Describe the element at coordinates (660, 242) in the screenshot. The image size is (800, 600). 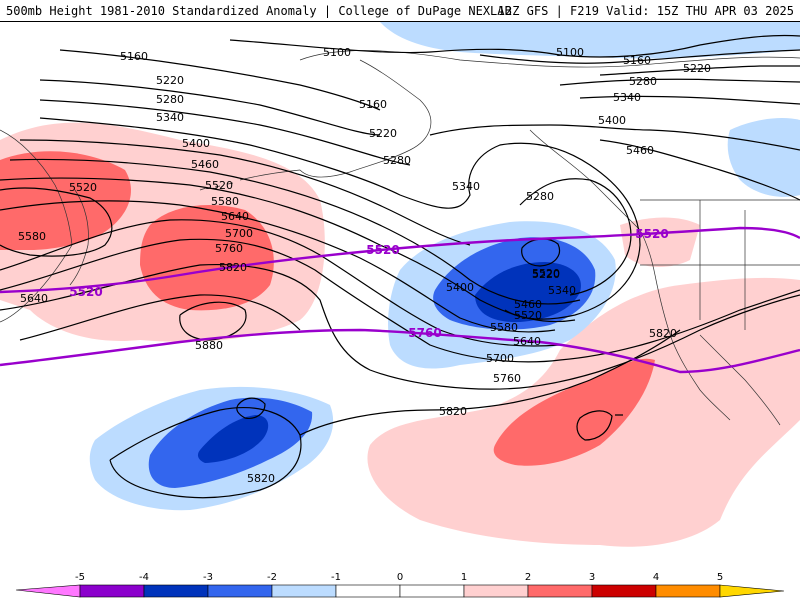
I see `anomaly-pos1-west-coast` at that location.